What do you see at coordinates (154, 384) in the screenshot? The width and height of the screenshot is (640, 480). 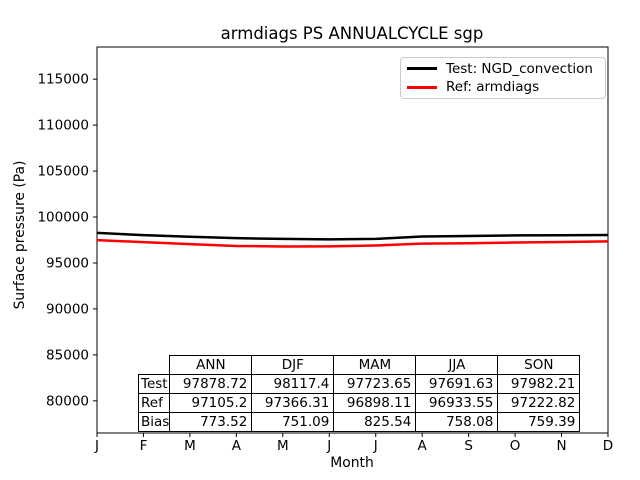 I see `table-row-label: Test` at bounding box center [154, 384].